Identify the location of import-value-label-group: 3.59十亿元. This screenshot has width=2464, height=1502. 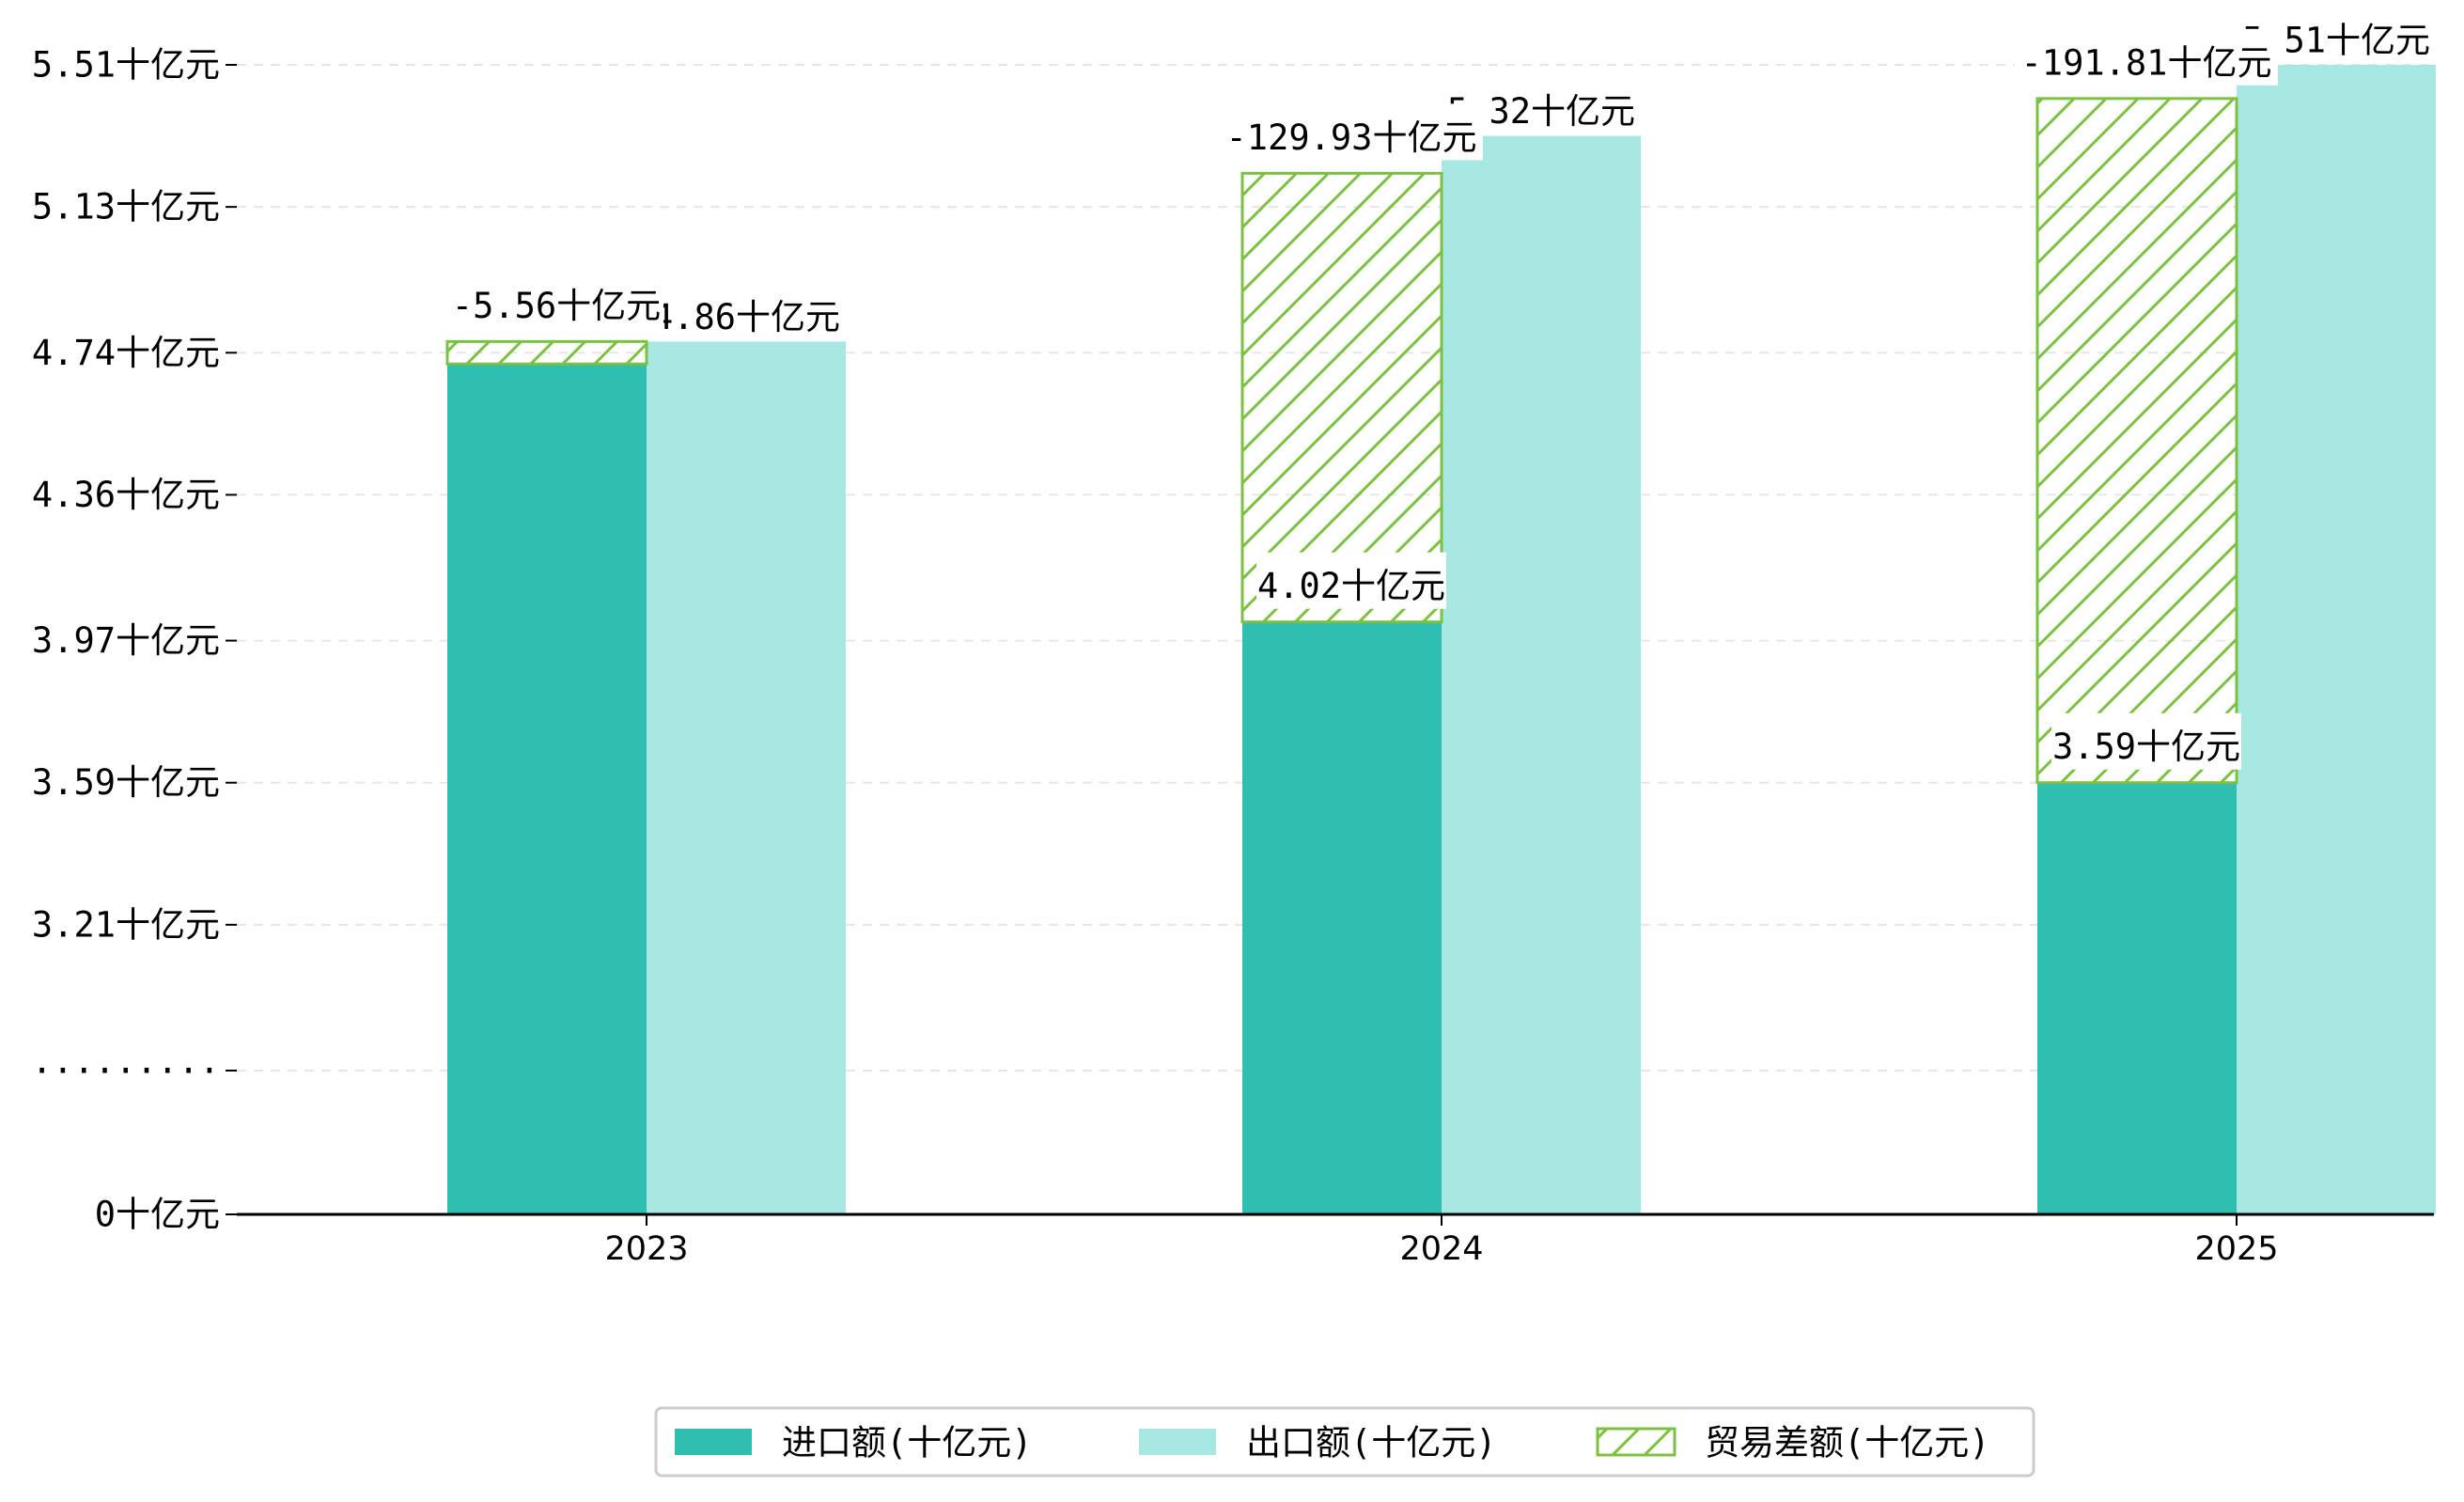
(2146, 741).